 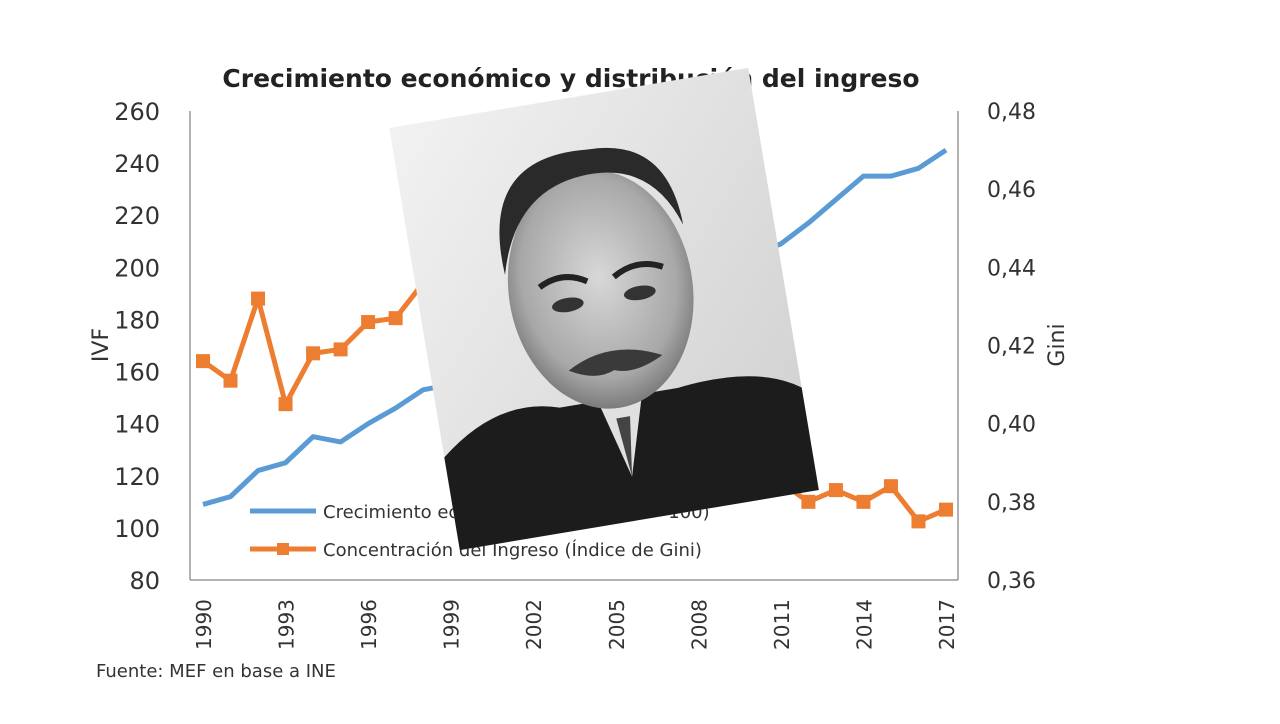 What do you see at coordinates (1011, 581) in the screenshot?
I see `y2-tick-label: 0,36` at bounding box center [1011, 581].